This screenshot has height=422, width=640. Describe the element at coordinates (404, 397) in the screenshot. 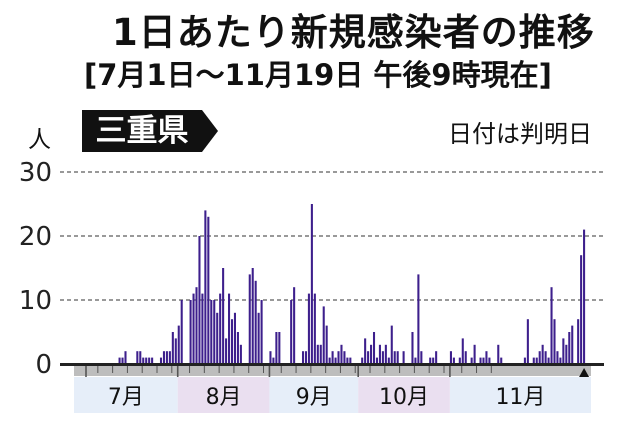

I see `month-label: 10月` at that location.